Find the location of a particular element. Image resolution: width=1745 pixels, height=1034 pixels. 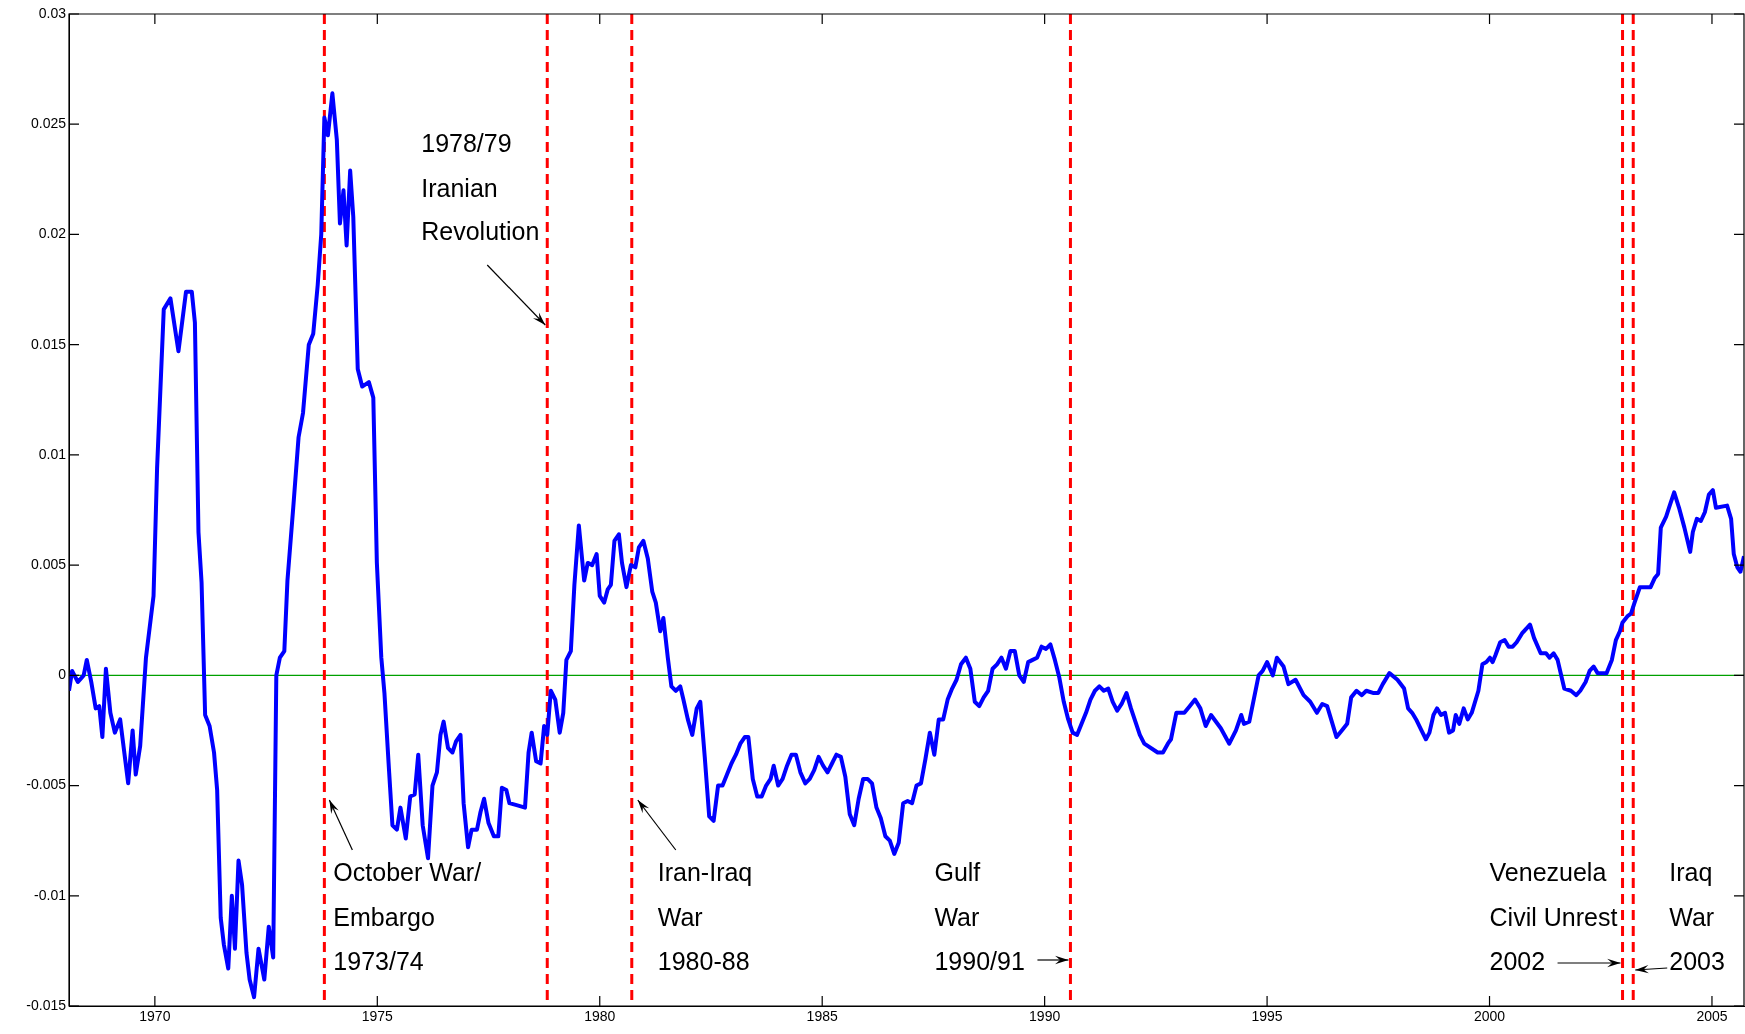

y-tick-label: 0.025 is located at coordinates (48, 123).